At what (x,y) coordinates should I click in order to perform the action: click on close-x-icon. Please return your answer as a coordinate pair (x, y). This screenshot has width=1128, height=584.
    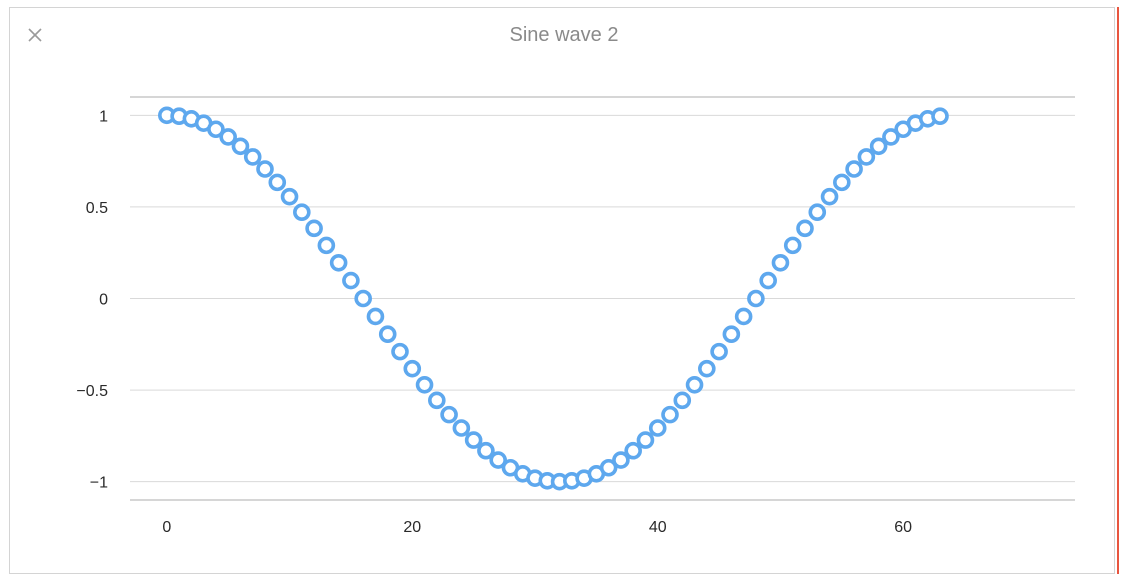
    Looking at the image, I should click on (35, 35).